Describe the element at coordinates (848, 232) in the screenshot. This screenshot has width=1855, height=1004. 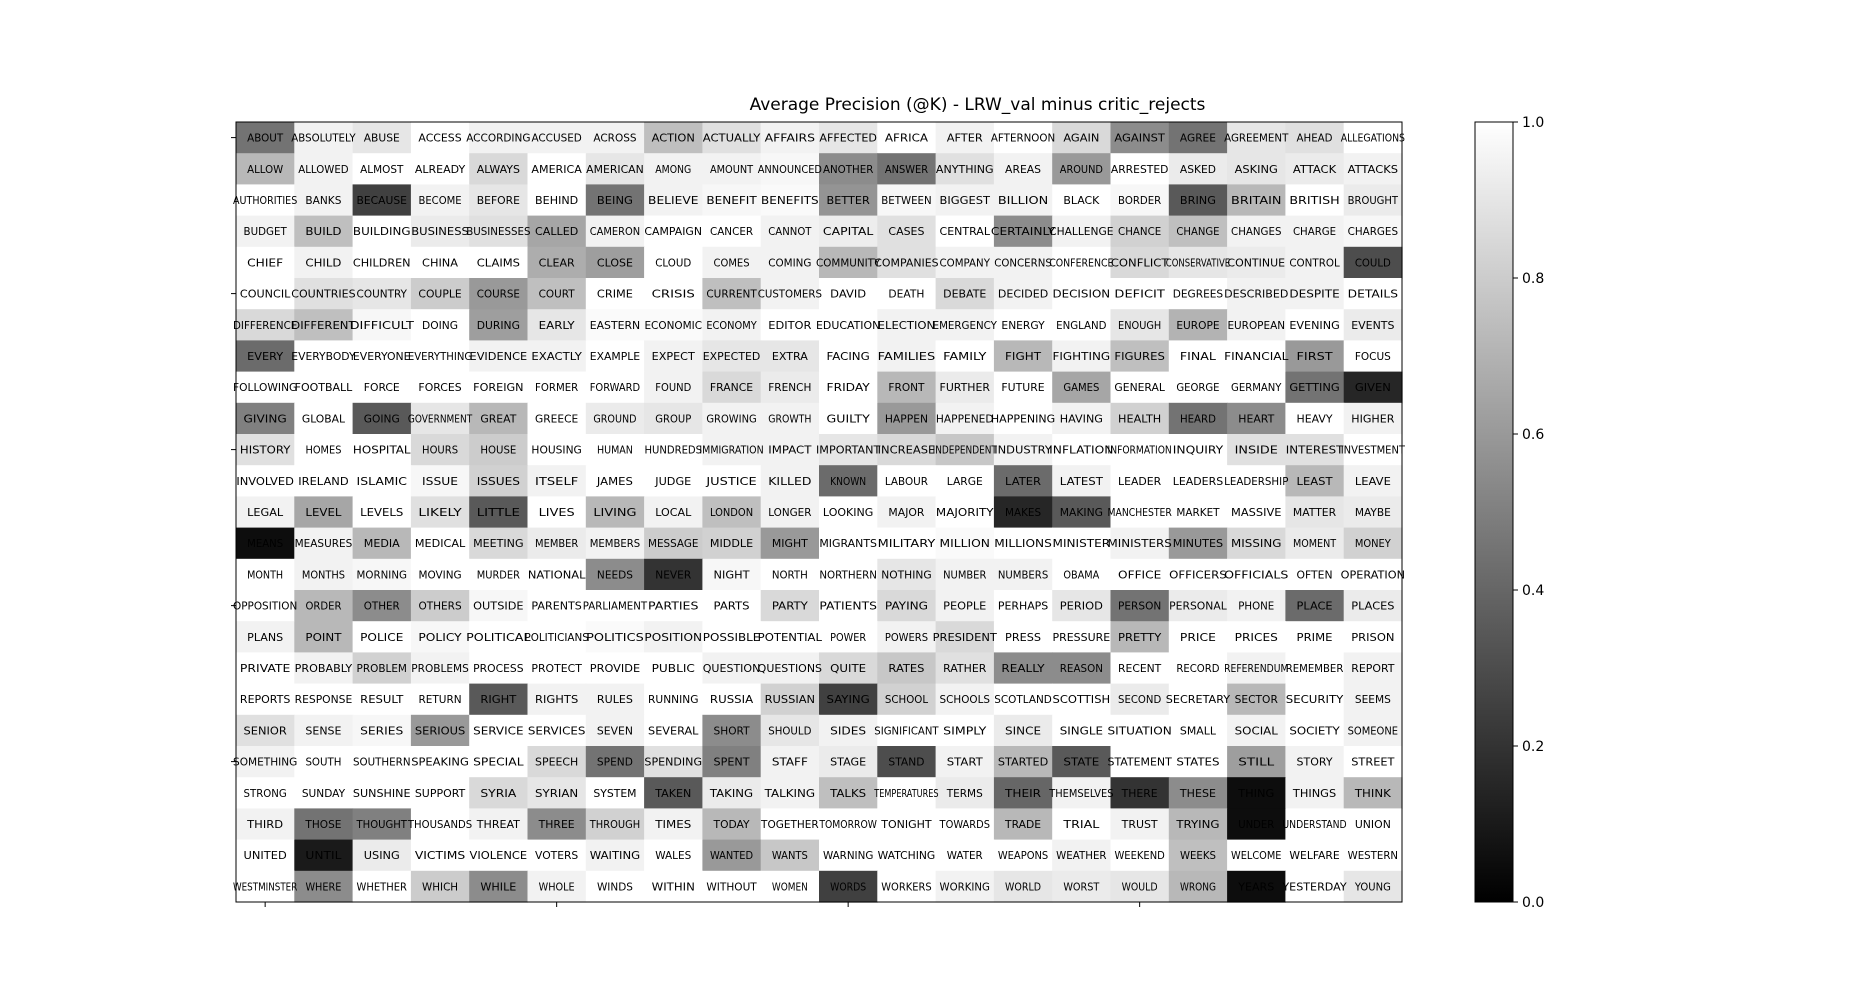
I see `heatmap-cell-label: CAPITAL` at that location.